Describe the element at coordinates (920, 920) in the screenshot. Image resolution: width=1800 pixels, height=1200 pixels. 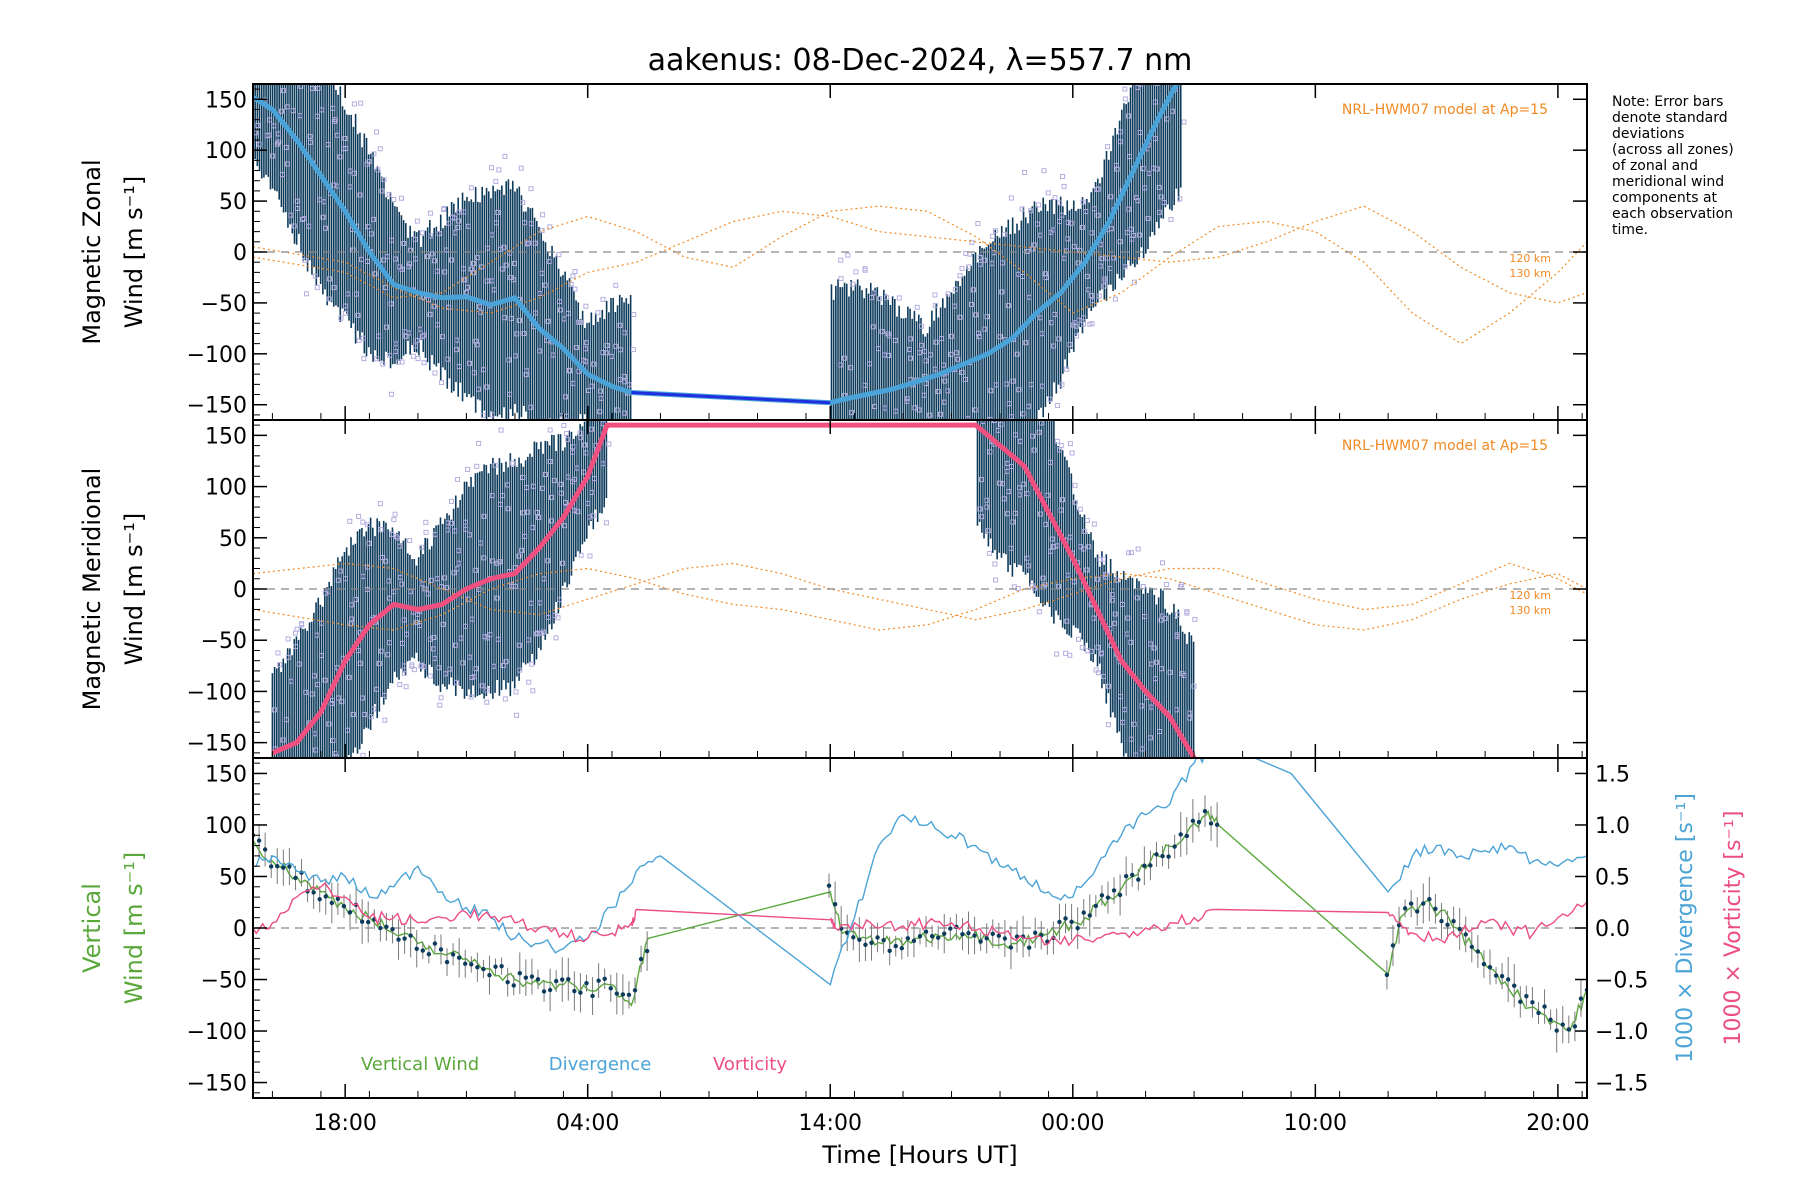
I see `vertical-wind-line` at that location.